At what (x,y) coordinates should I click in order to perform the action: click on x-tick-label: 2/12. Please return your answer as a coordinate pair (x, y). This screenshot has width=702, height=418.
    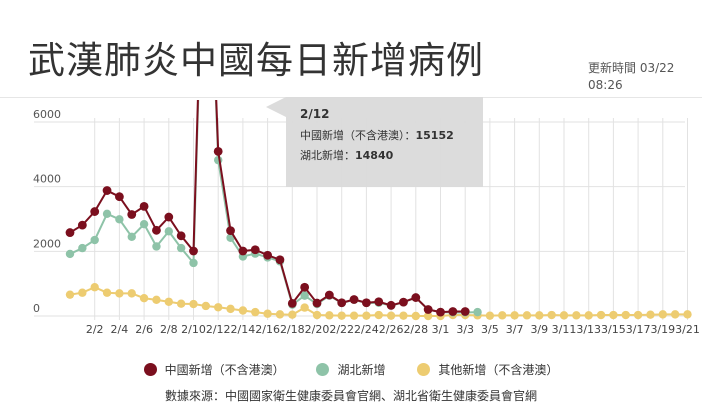
    Looking at the image, I should click on (218, 329).